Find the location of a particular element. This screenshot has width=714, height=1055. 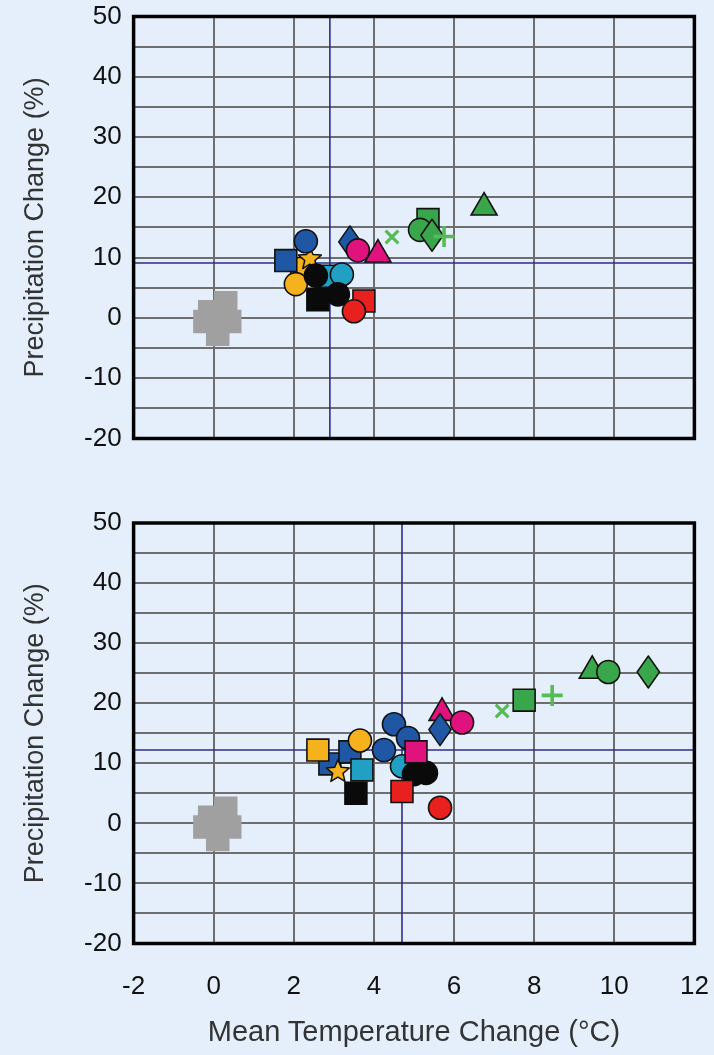

x-tick-label: 8 is located at coordinates (534, 985).